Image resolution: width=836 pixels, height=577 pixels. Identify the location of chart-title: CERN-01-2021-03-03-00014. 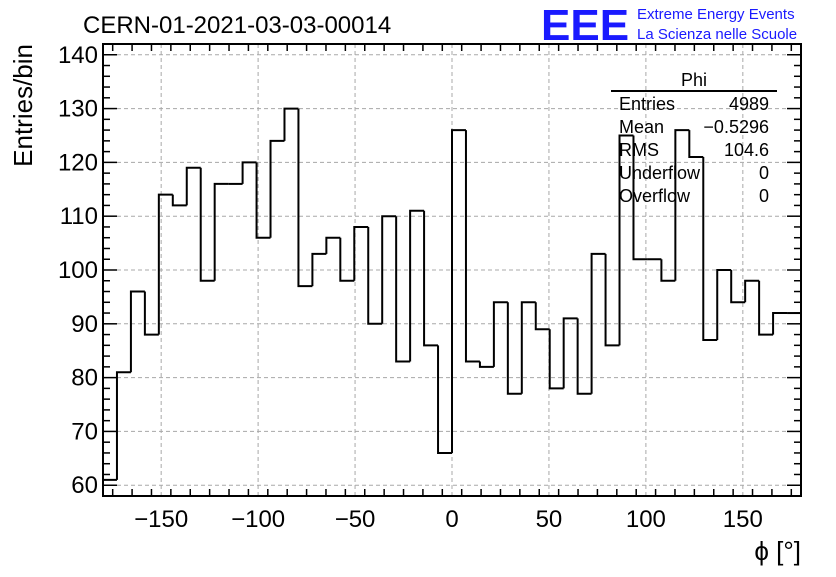
(237, 25).